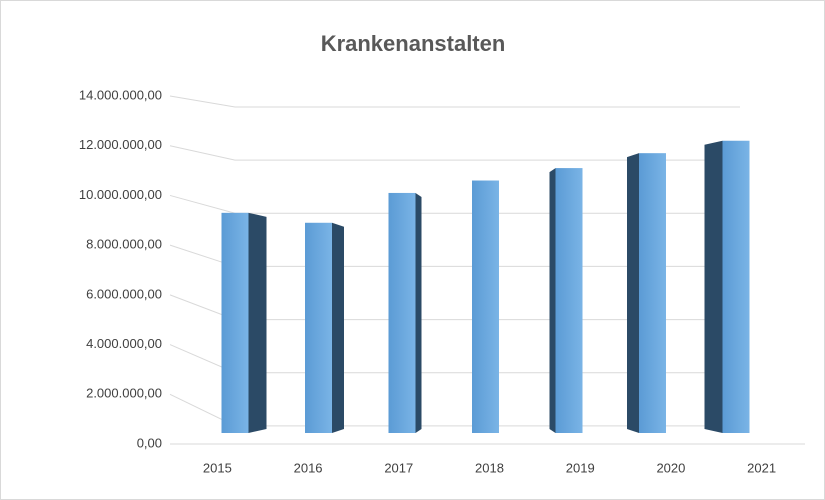 This screenshot has height=500, width=825. I want to click on y-tick-label: 14.000.000,00, so click(120, 94).